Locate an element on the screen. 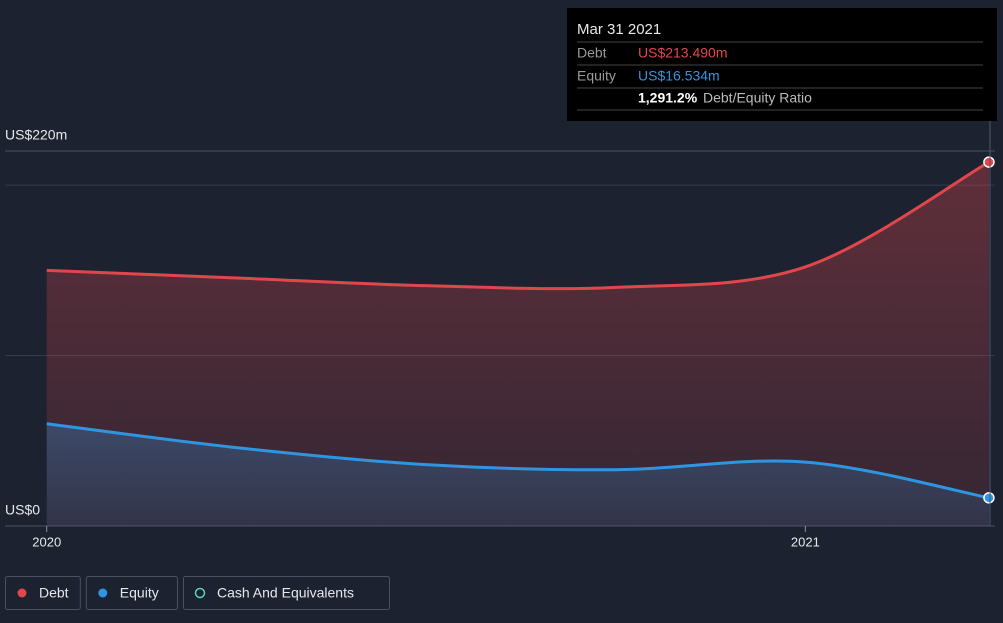  legend-item: Equity is located at coordinates (131, 593).